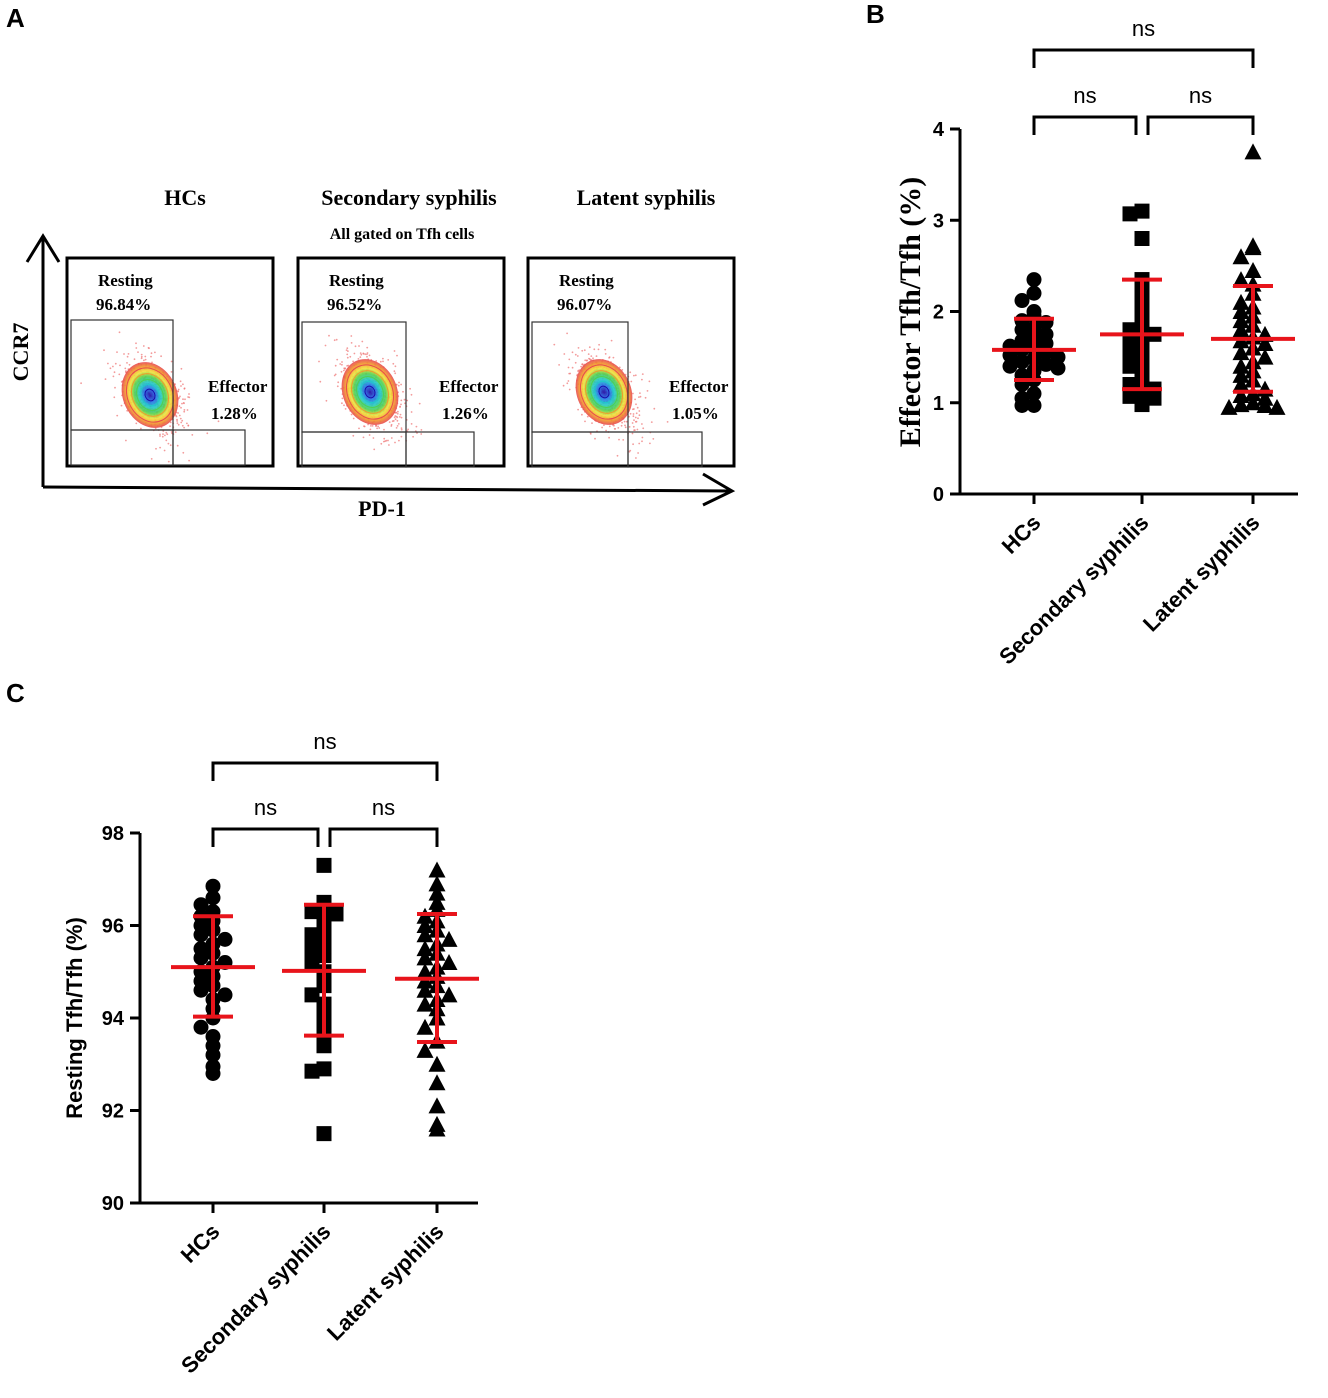  What do you see at coordinates (875, 14) in the screenshot?
I see `panel-b-label: B` at bounding box center [875, 14].